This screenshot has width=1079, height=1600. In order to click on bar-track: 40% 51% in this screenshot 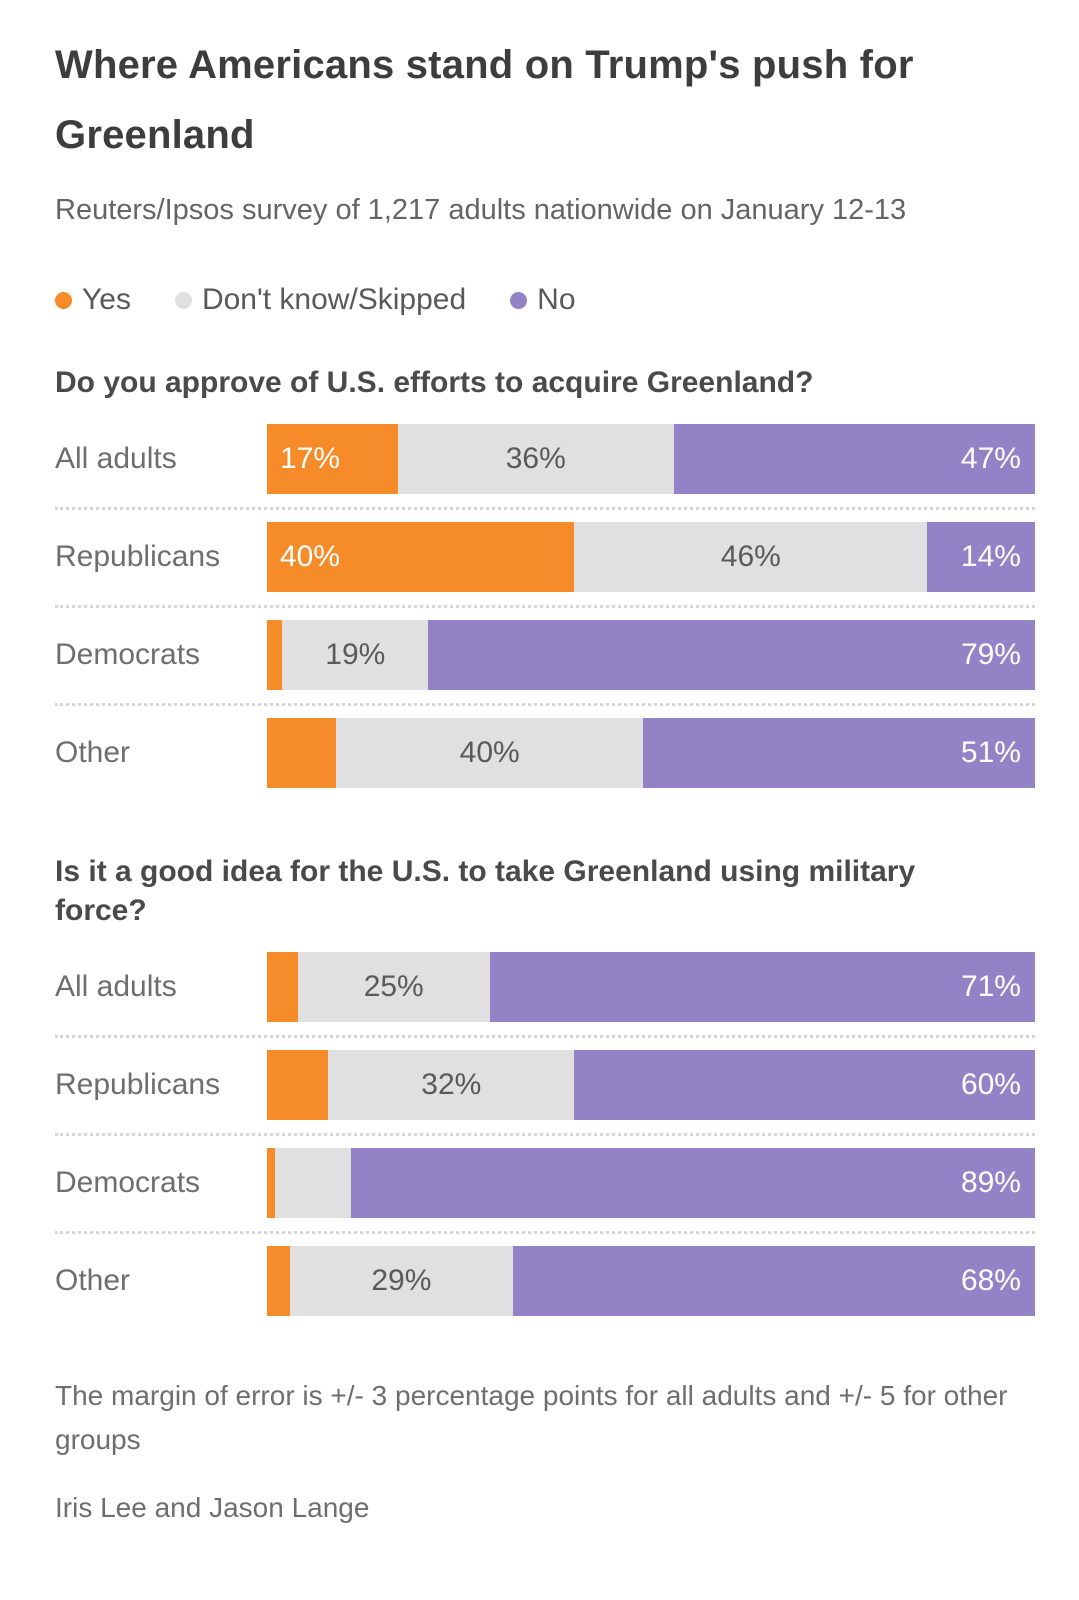, I will do `click(651, 753)`.